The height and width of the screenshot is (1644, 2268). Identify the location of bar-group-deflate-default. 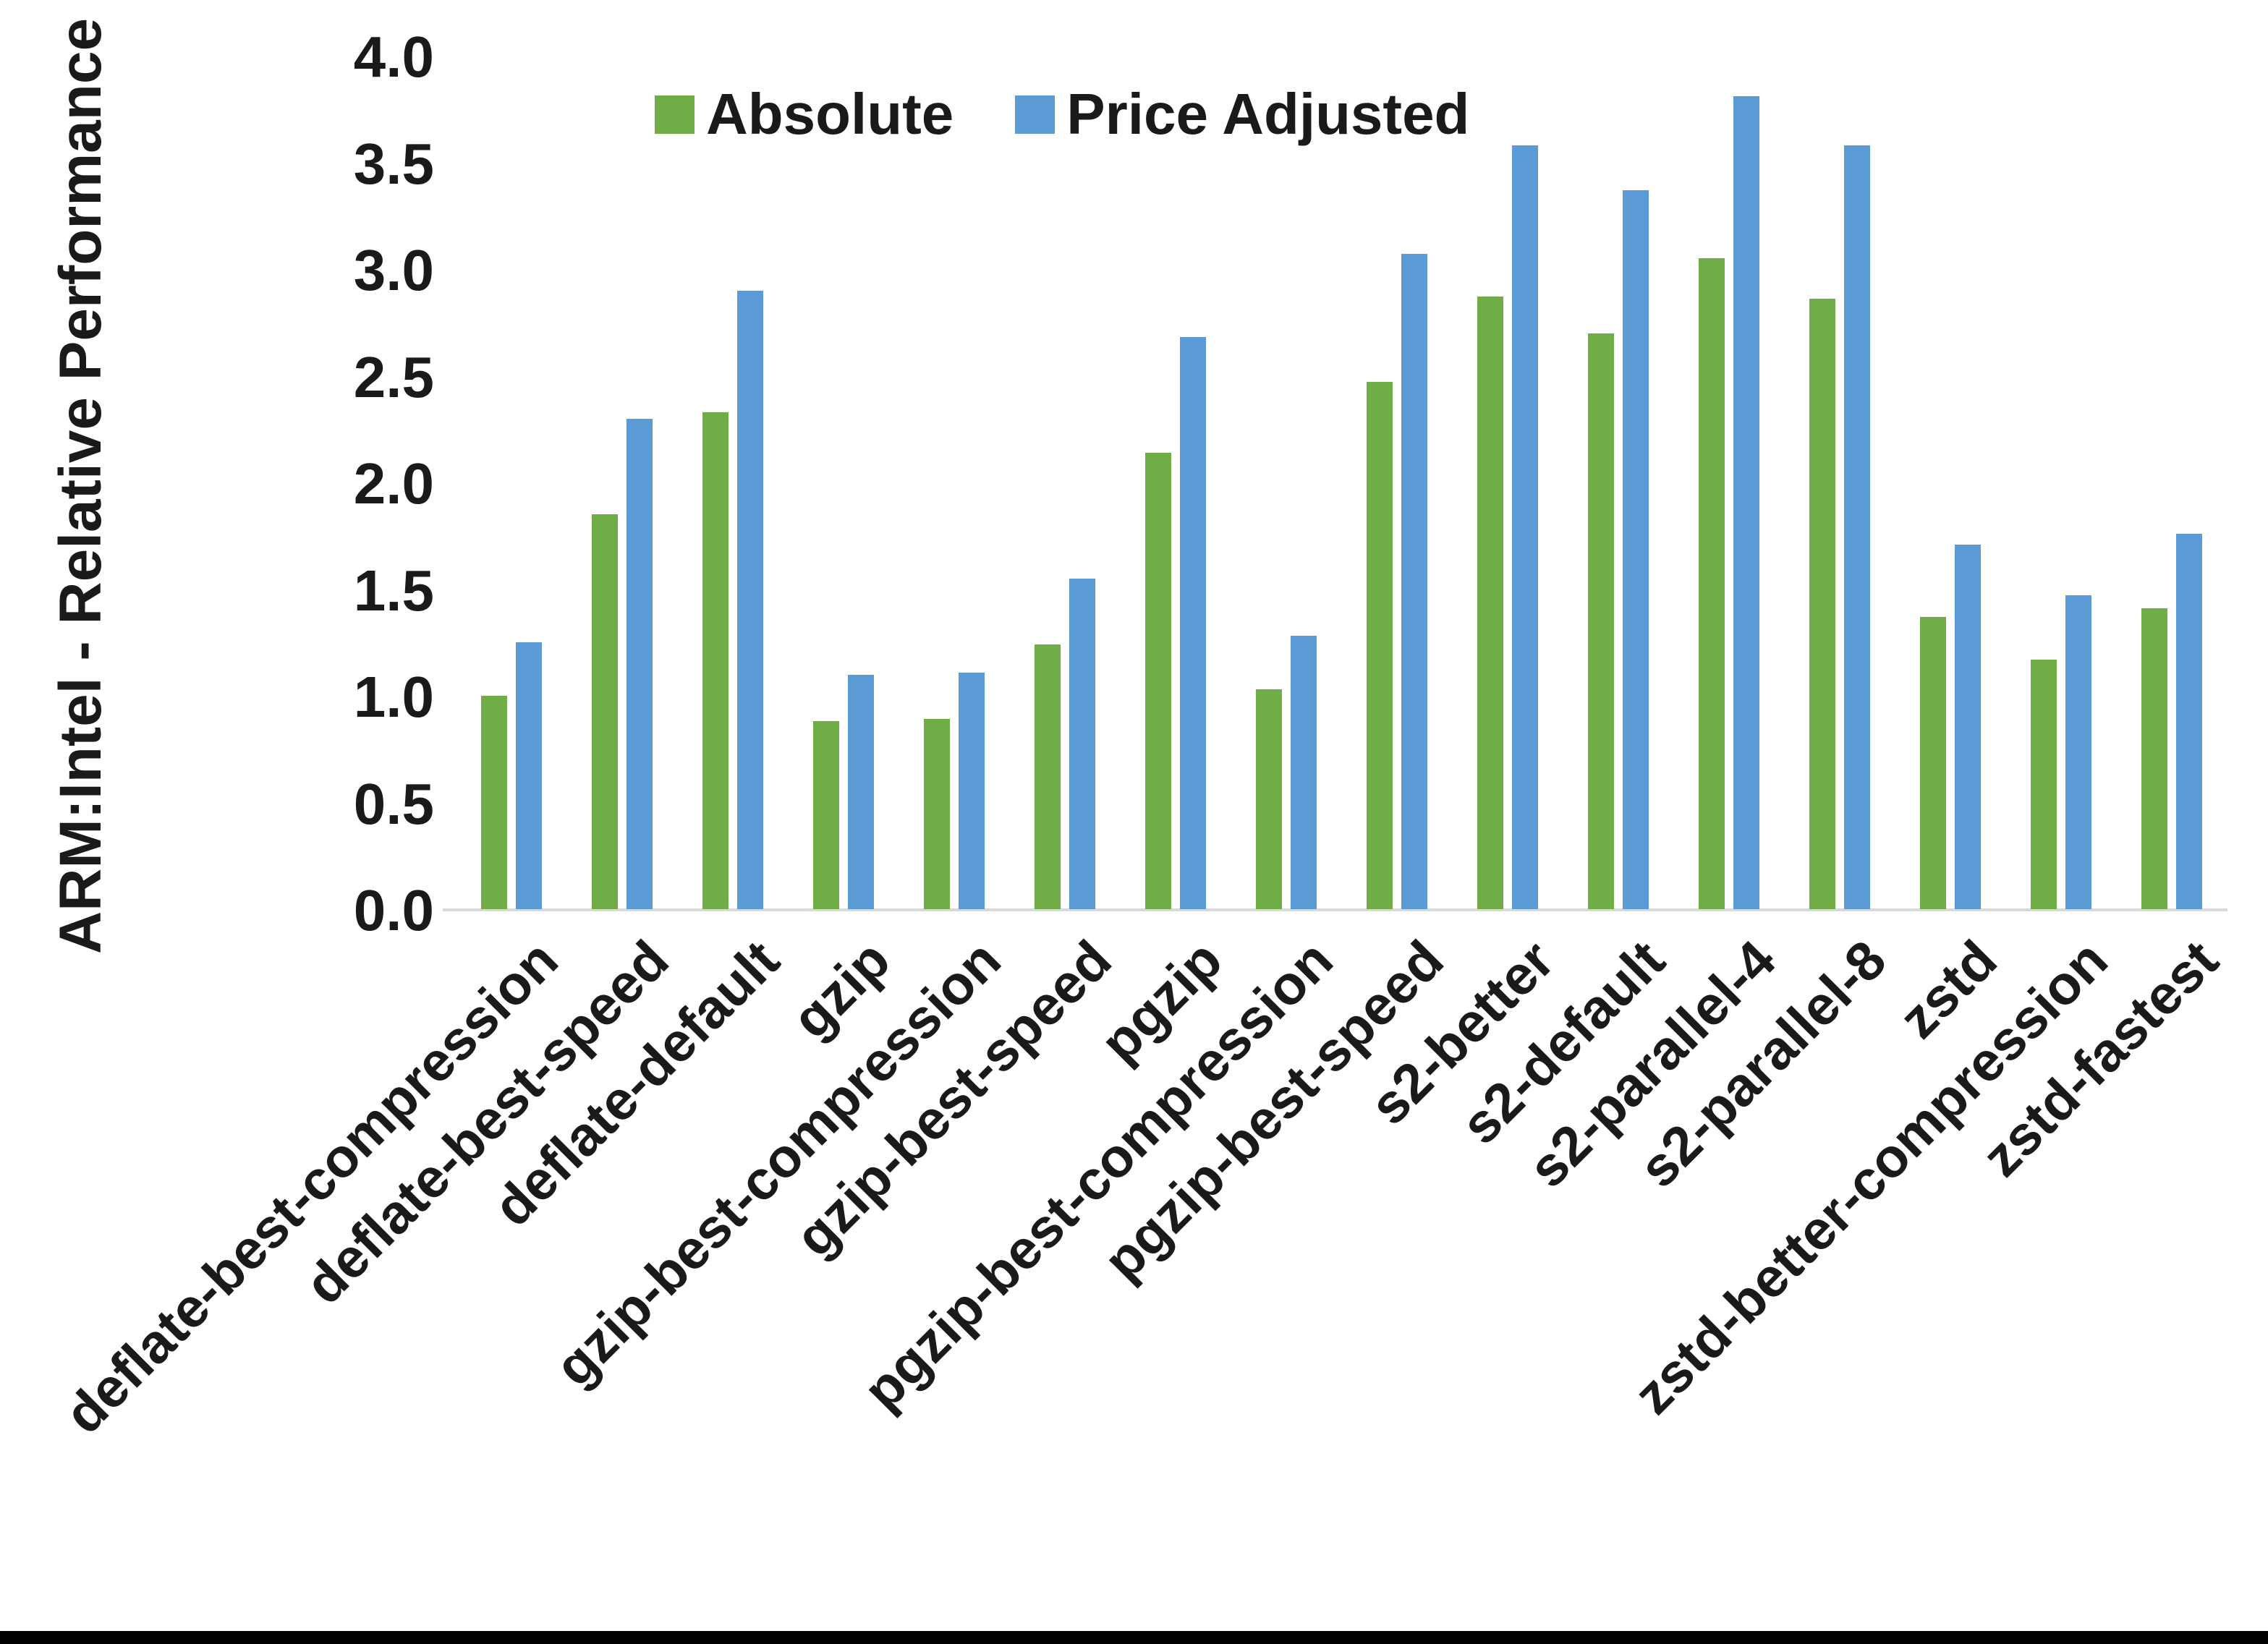
(732, 482).